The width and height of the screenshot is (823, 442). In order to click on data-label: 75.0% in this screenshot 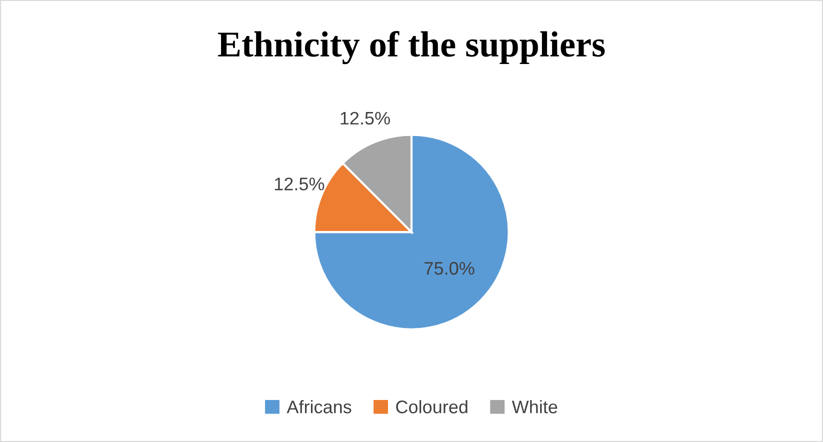, I will do `click(449, 268)`.